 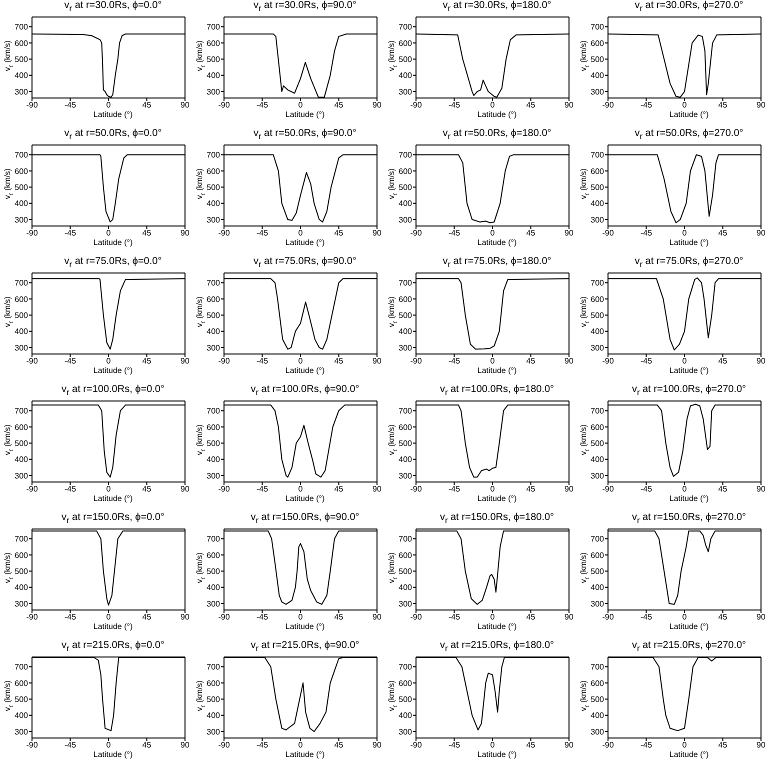 What do you see at coordinates (497, 262) in the screenshot?
I see `chart-title: v$_{r}$ at r=75.0Rs, ϕ=180.0°` at bounding box center [497, 262].